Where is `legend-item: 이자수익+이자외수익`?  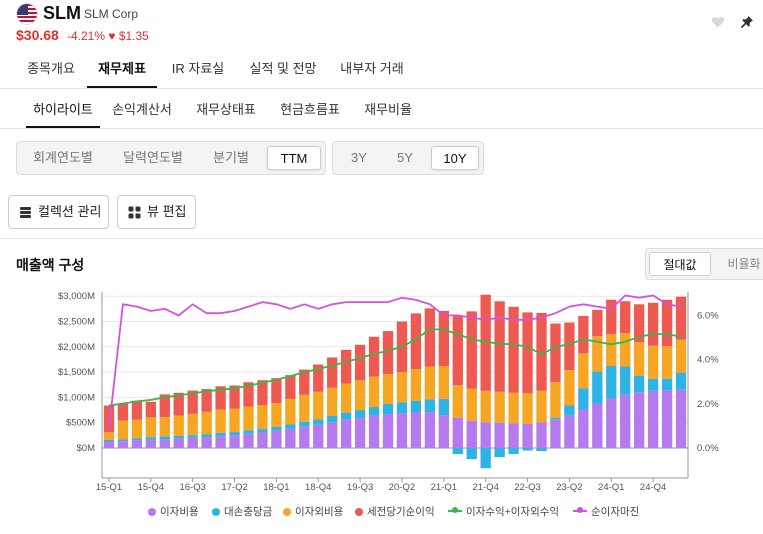
legend-item: 이자수익+이자외수익 is located at coordinates (503, 511).